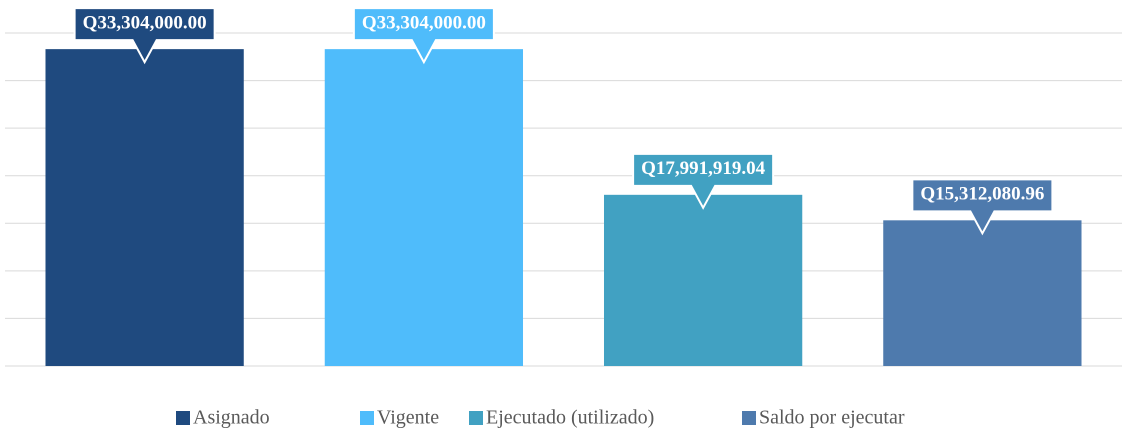 This screenshot has height=432, width=1124. Describe the element at coordinates (408, 418) in the screenshot. I see `legend-label: Vigente` at that location.